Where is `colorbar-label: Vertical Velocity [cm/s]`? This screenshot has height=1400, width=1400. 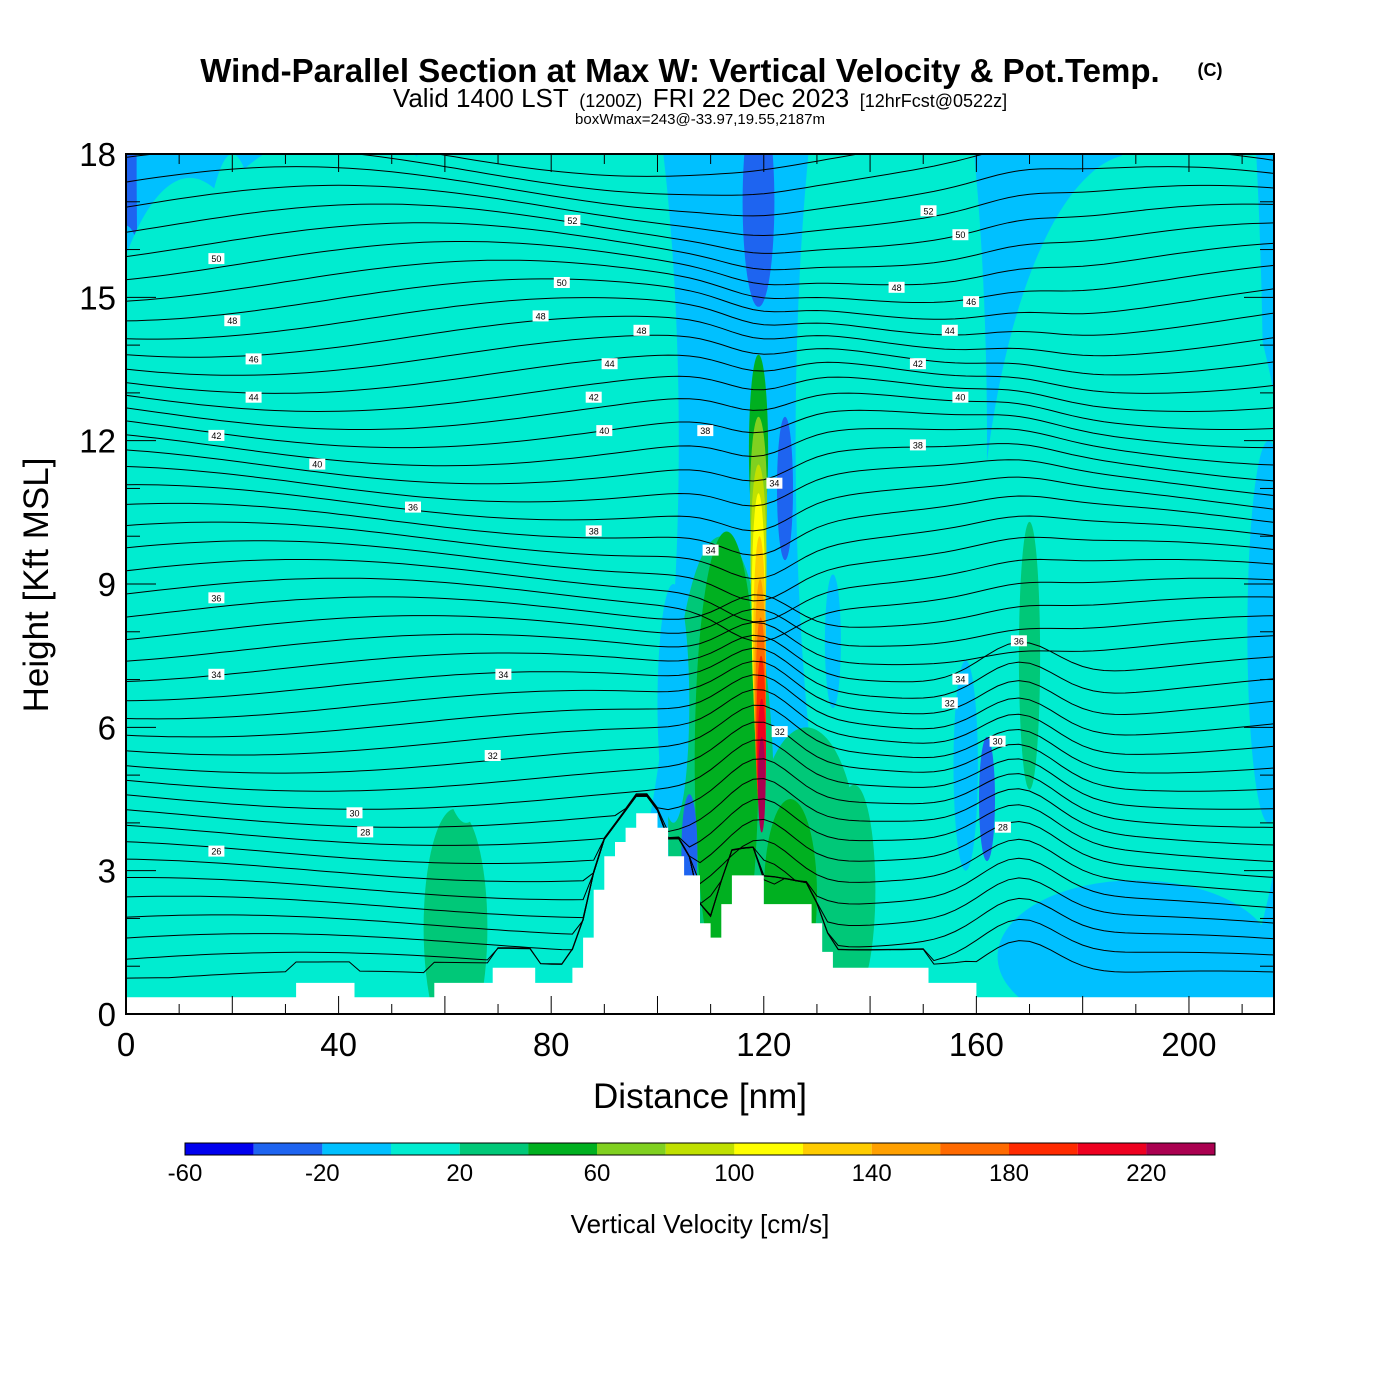
colorbar-label: Vertical Velocity [cm/s] is located at coordinates (700, 1224).